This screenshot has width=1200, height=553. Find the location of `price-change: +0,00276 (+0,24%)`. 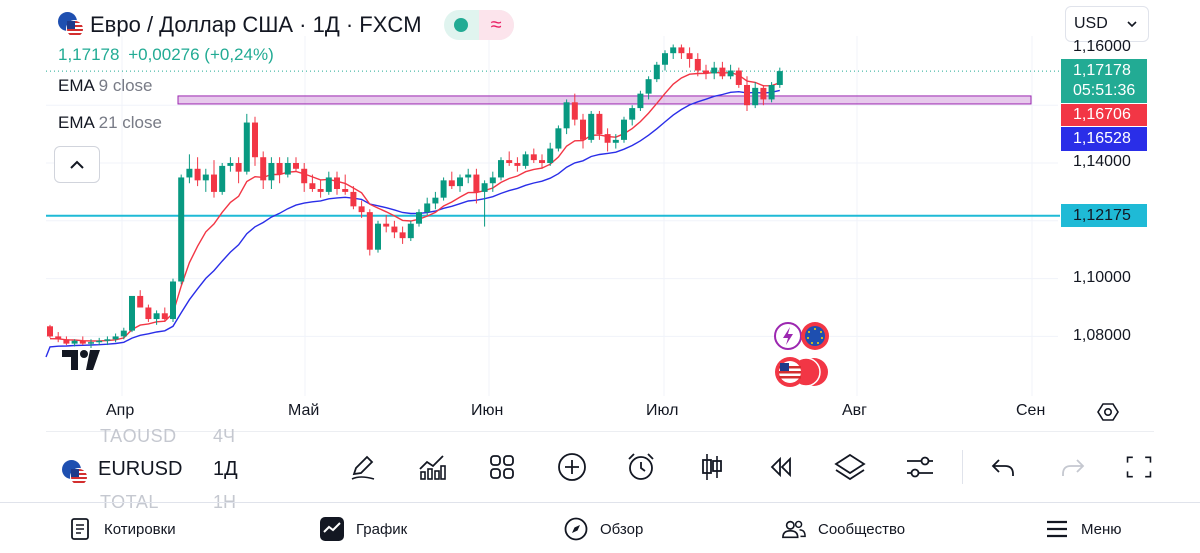

price-change: +0,00276 (+0,24%) is located at coordinates (201, 54).